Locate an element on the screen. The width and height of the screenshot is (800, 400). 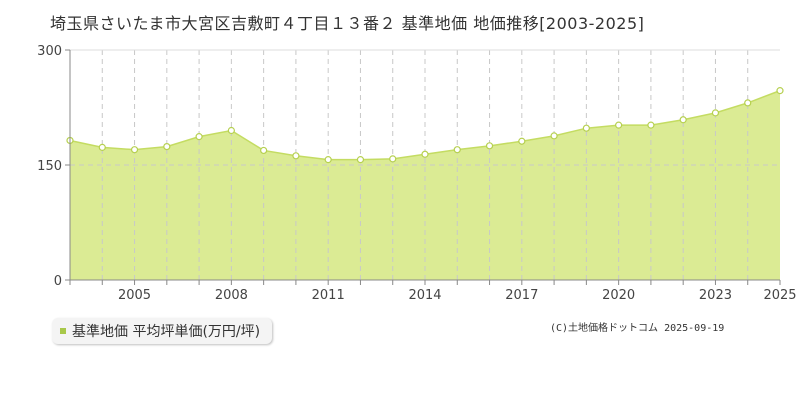
x-tick-label-2008: 2008 is located at coordinates (231, 295).